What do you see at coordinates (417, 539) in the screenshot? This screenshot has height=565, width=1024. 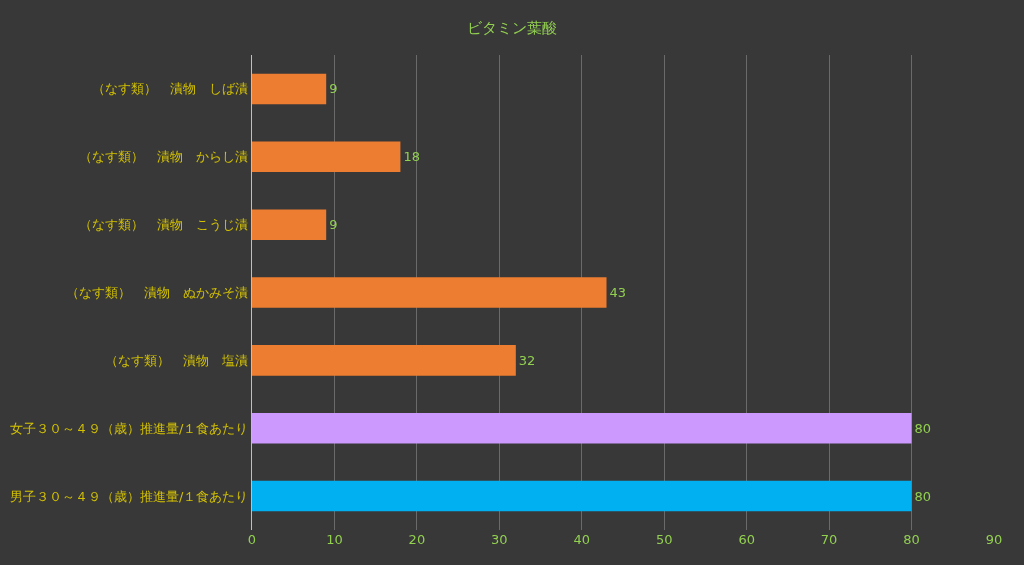 I see `x-tick-label: 20` at bounding box center [417, 539].